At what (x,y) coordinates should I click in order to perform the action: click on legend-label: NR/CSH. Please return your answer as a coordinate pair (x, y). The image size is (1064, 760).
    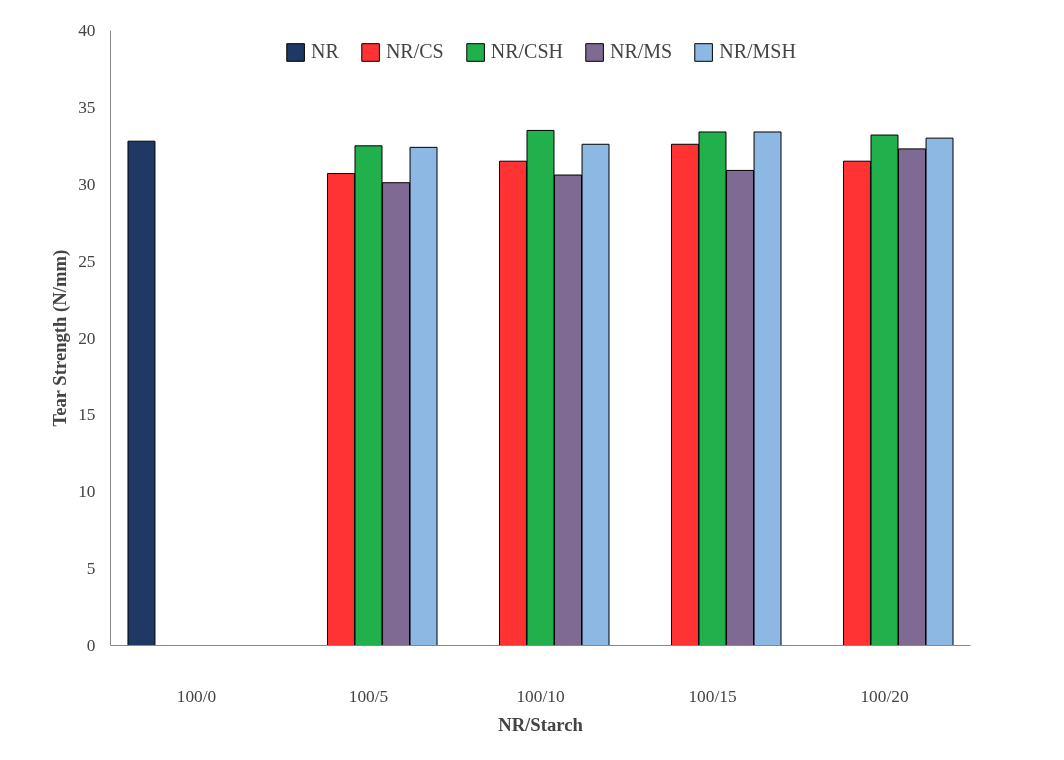
    Looking at the image, I should click on (526, 51).